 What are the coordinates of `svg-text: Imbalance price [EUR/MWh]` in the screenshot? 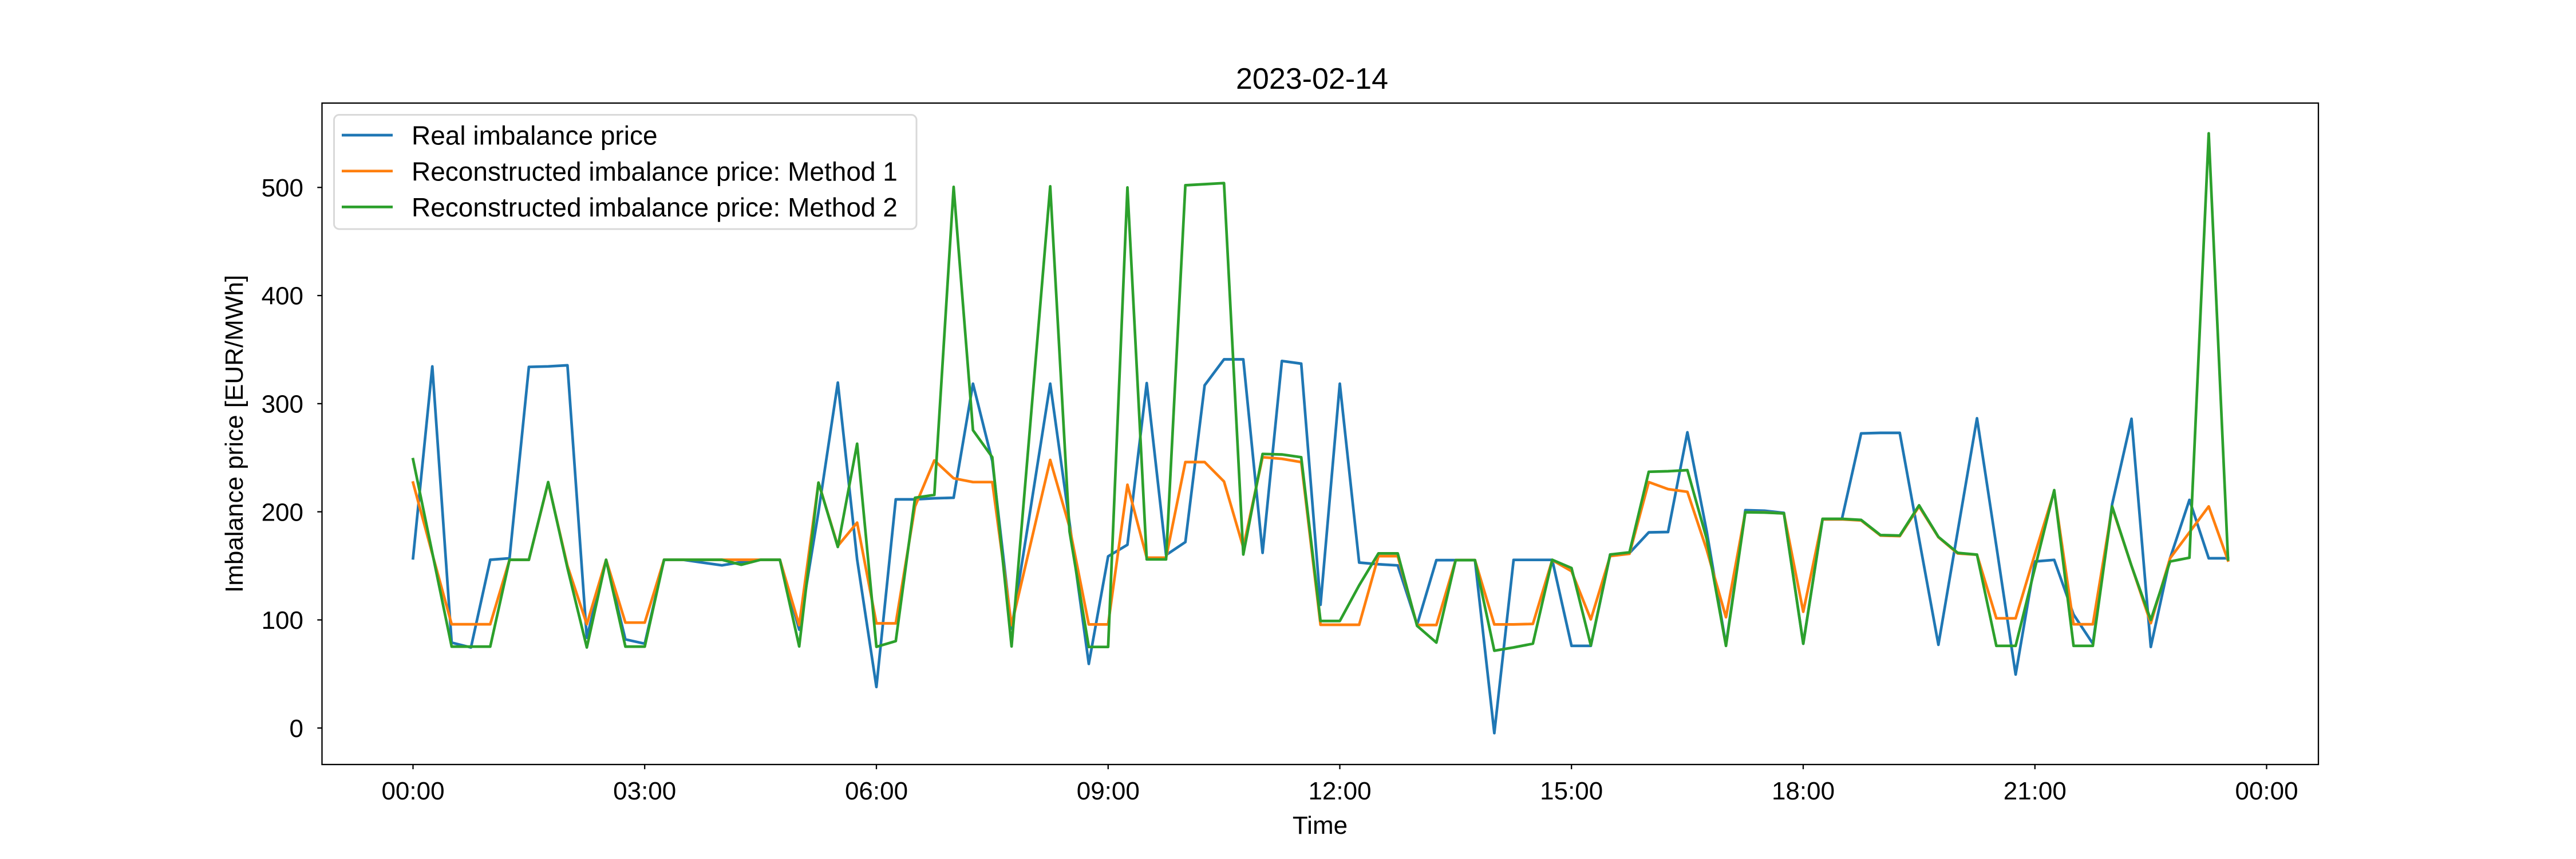 It's located at (234, 434).